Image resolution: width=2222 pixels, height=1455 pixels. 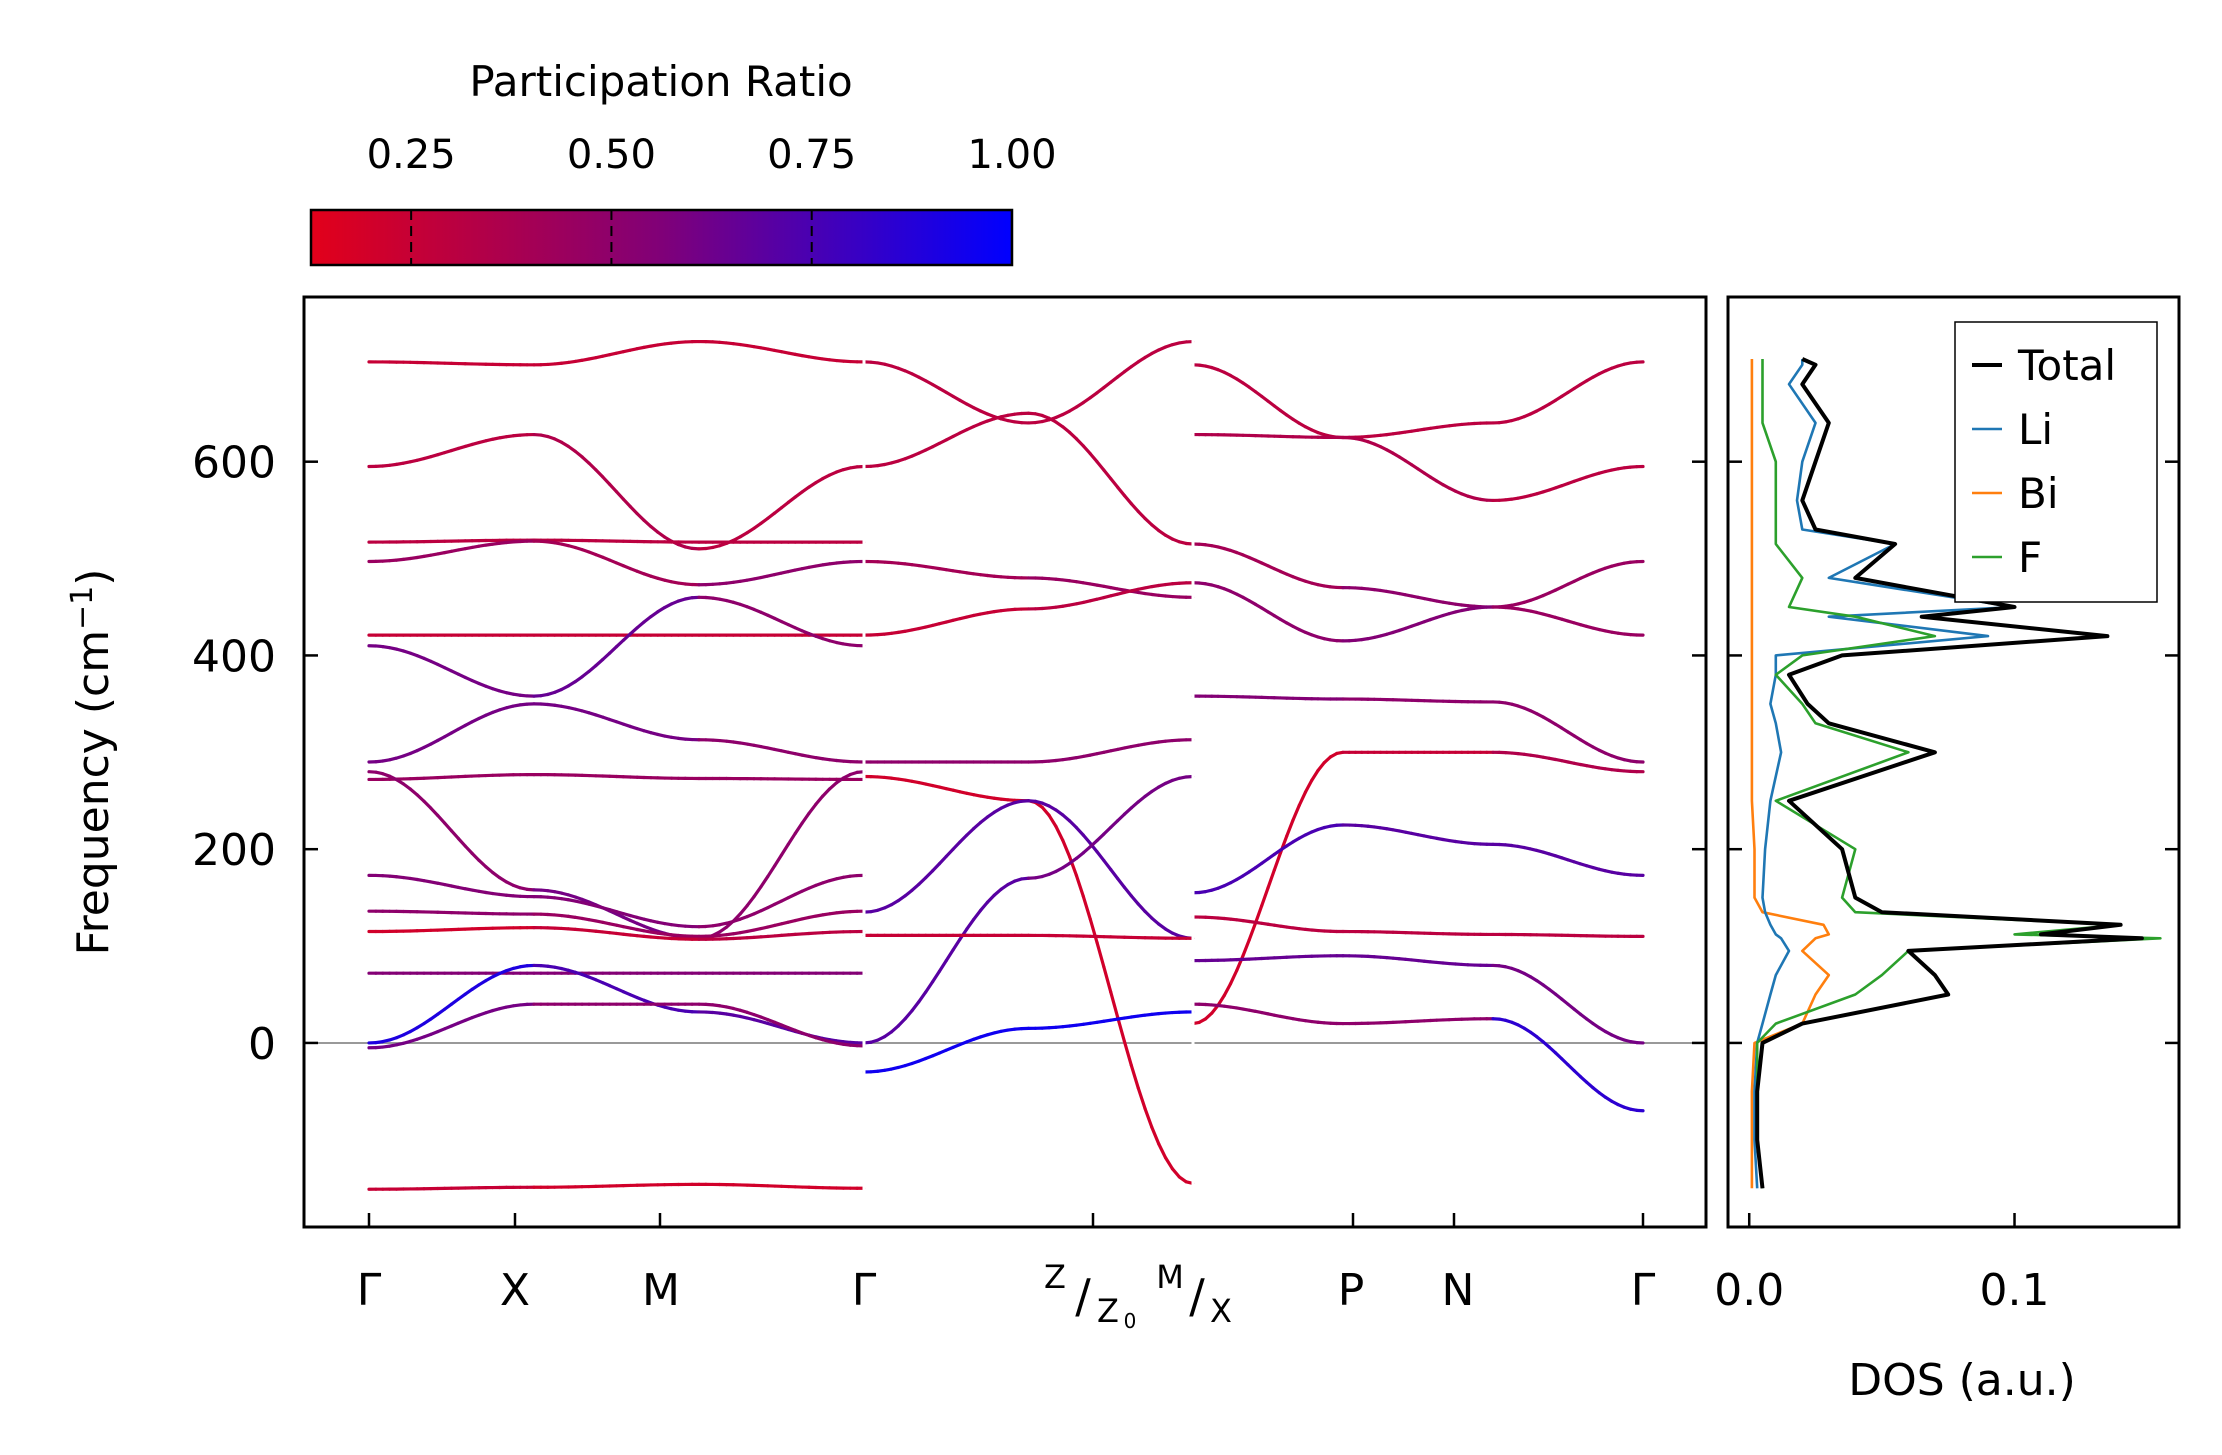 I want to click on kpoint-gamma-1: Γ, so click(x=369, y=1290).